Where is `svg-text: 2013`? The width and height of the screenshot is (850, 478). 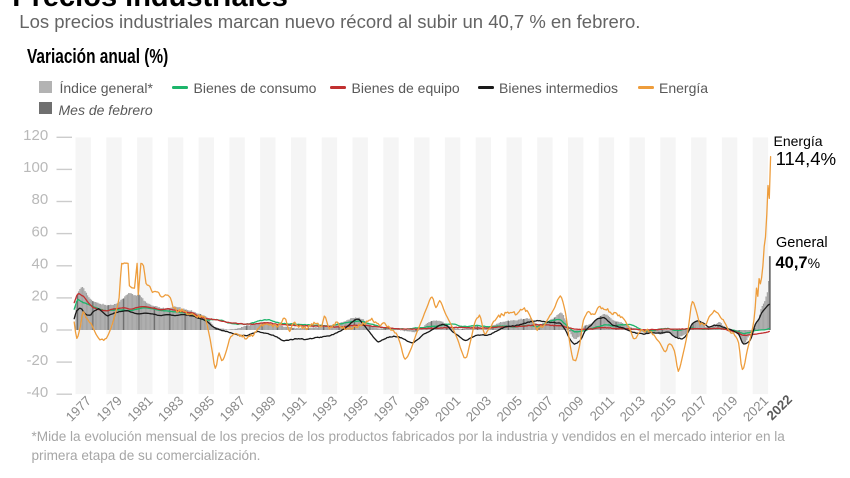
svg-text: 2013 is located at coordinates (632, 408).